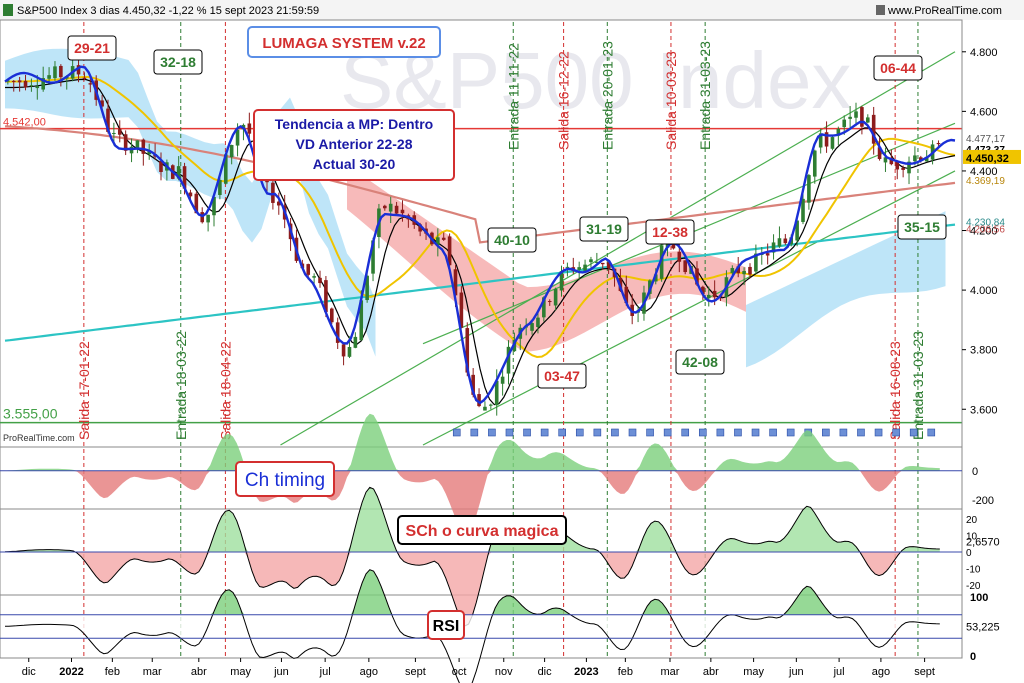 The height and width of the screenshot is (683, 1024). Describe the element at coordinates (969, 553) in the screenshot. I see `sch-tick-label: 0` at that location.